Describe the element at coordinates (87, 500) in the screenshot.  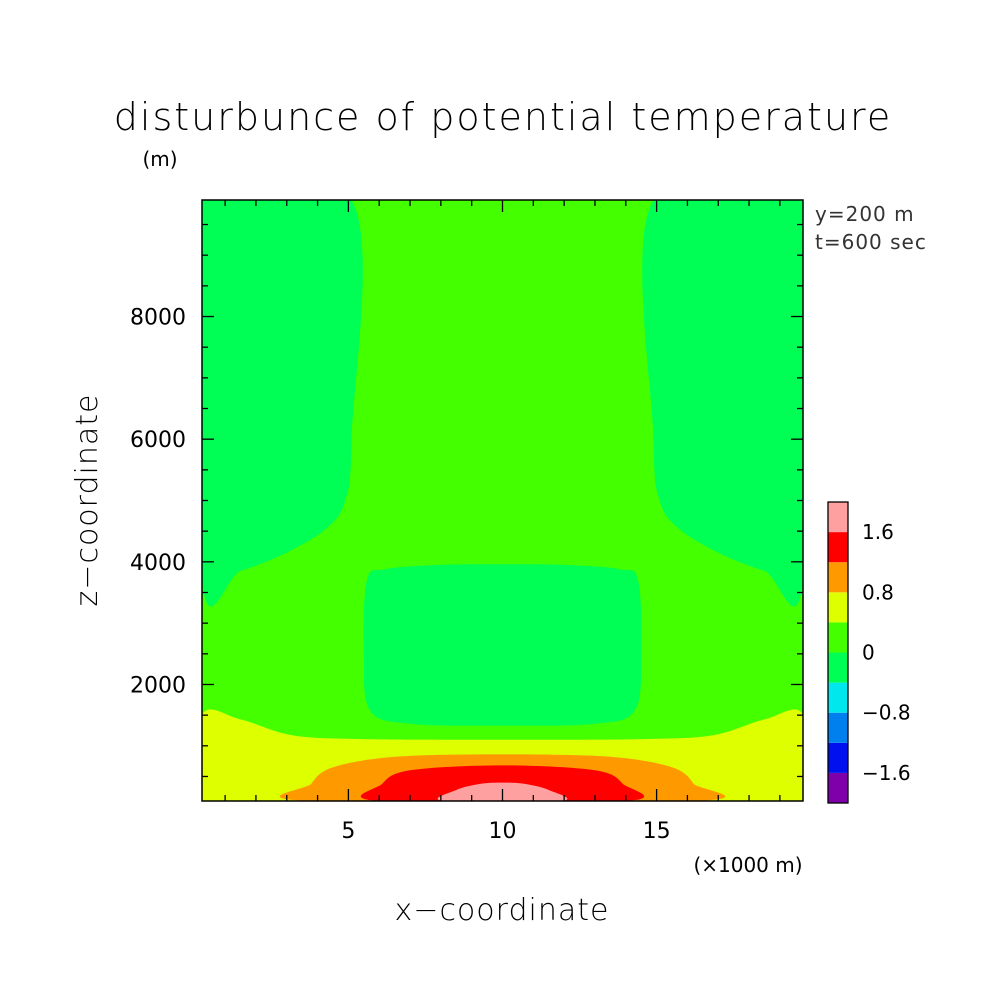
I see `y-axis-label: z−coordinate` at that location.